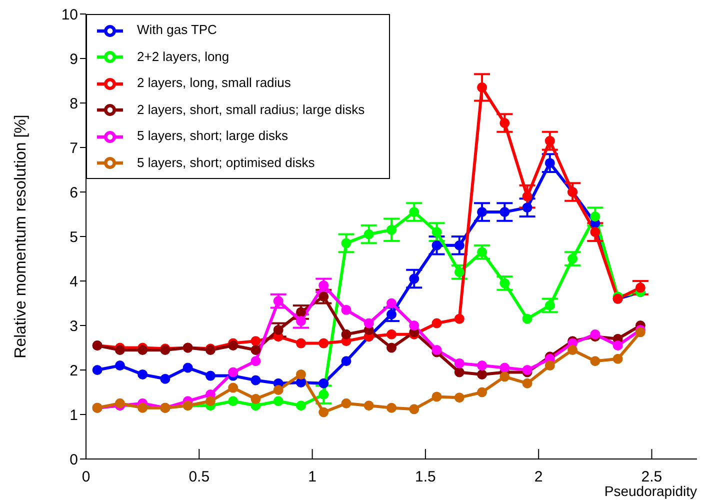 Image resolution: width=707 pixels, height=500 pixels. I want to click on y-tick-label: 8, so click(74, 103).